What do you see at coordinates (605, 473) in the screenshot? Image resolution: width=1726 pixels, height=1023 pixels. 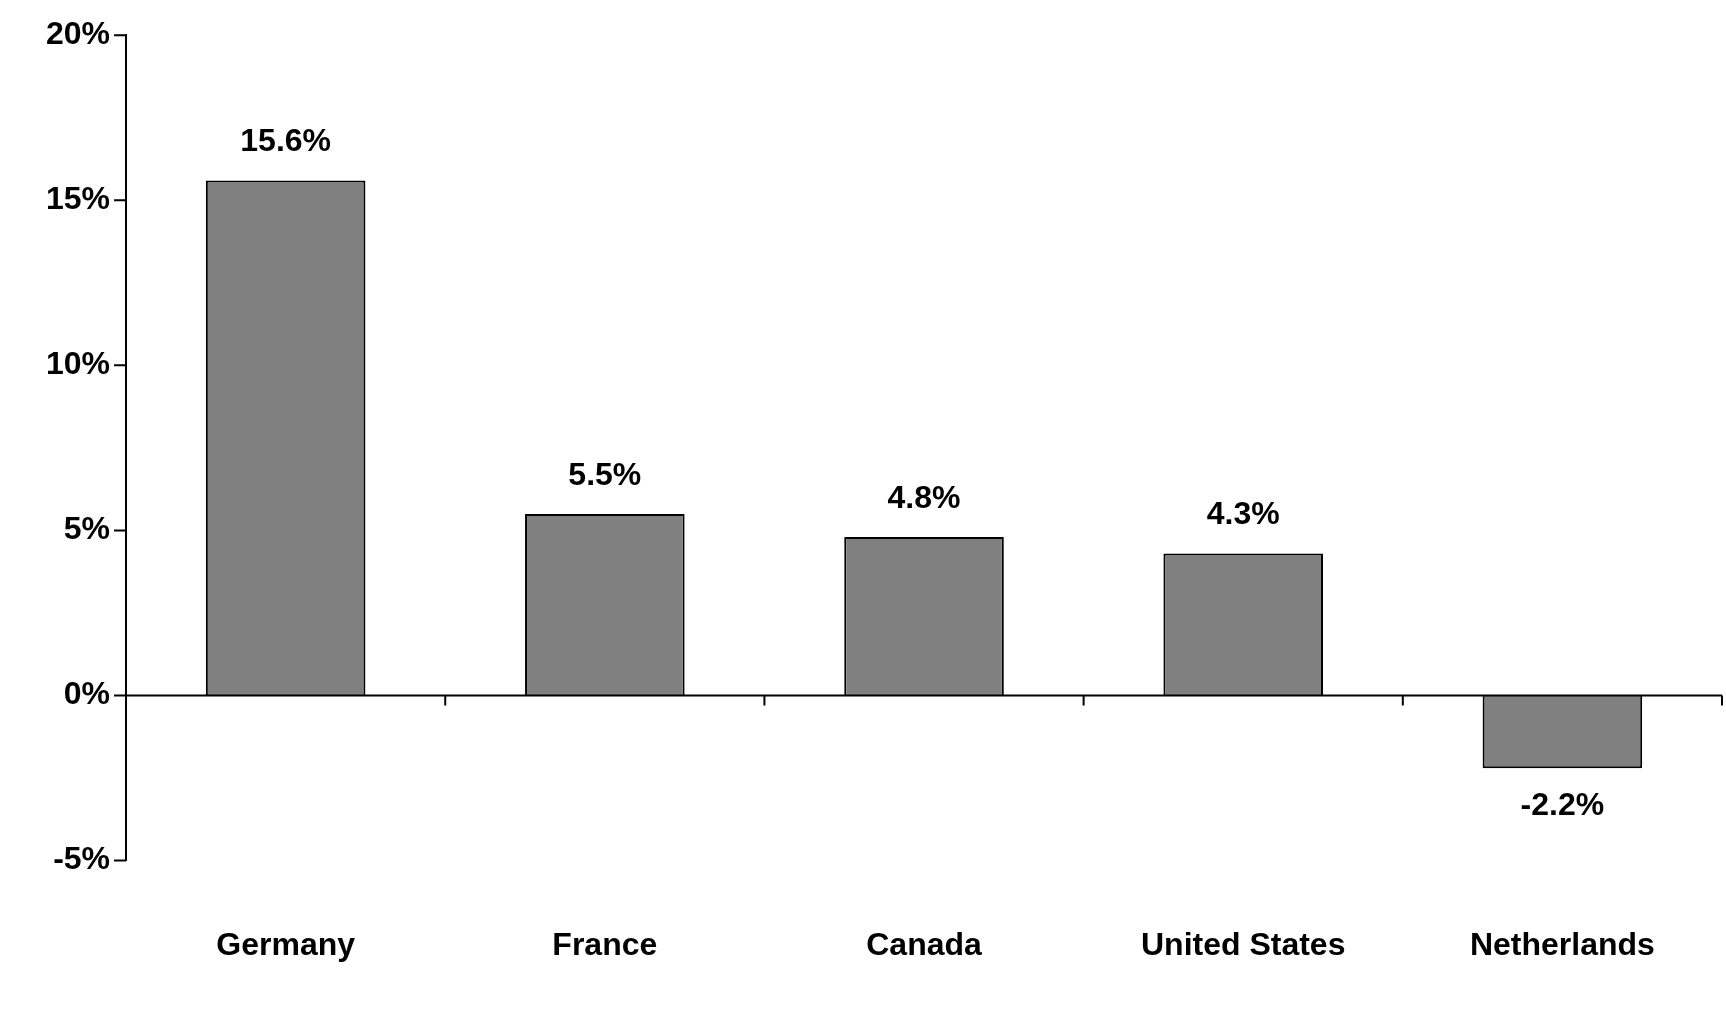 I see `data-label: 5.5%` at bounding box center [605, 473].